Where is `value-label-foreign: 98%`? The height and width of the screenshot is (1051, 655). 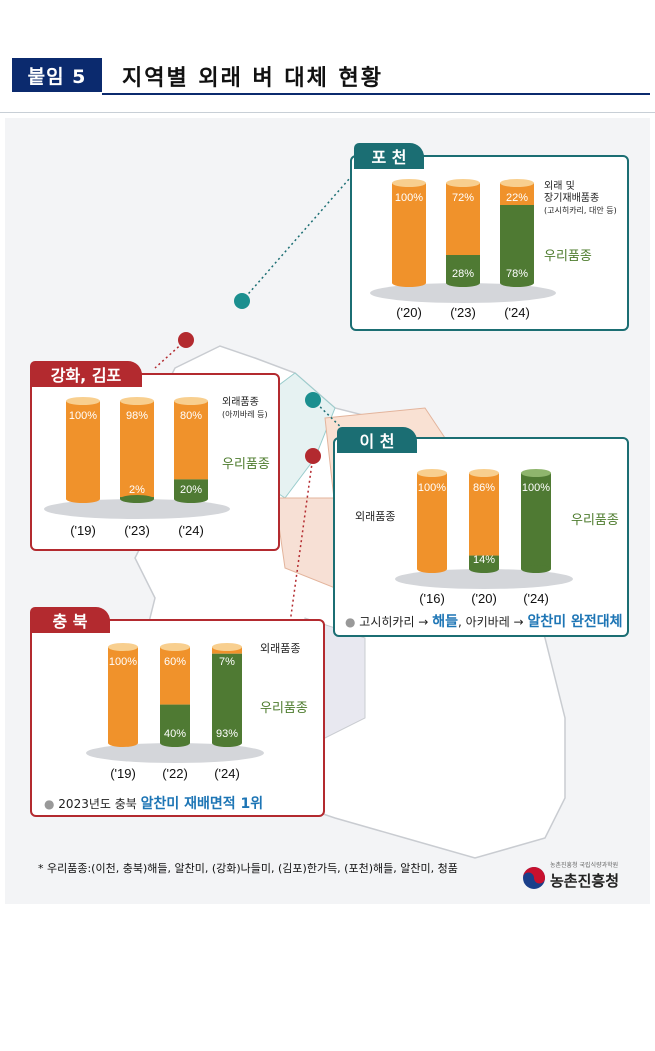
value-label-foreign: 98% is located at coordinates (137, 416).